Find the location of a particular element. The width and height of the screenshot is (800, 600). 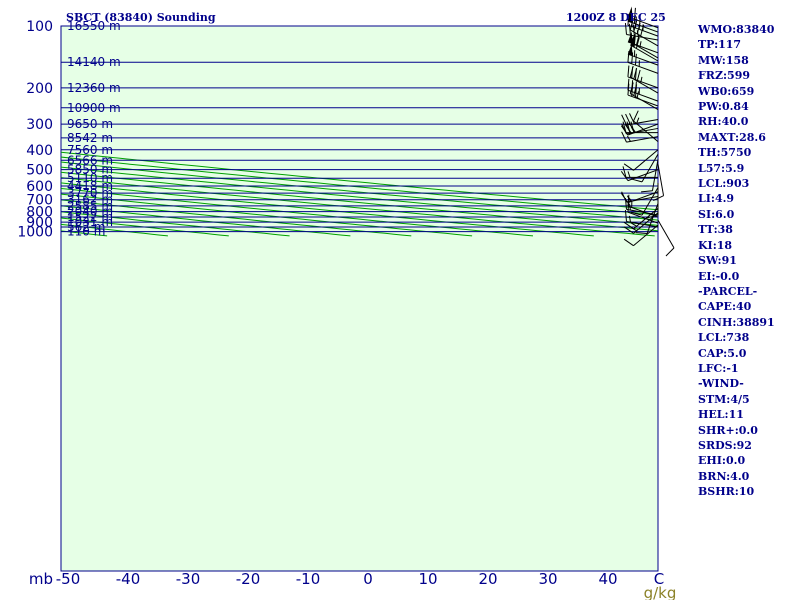

sounding-index: PW:0.84 is located at coordinates (723, 107).